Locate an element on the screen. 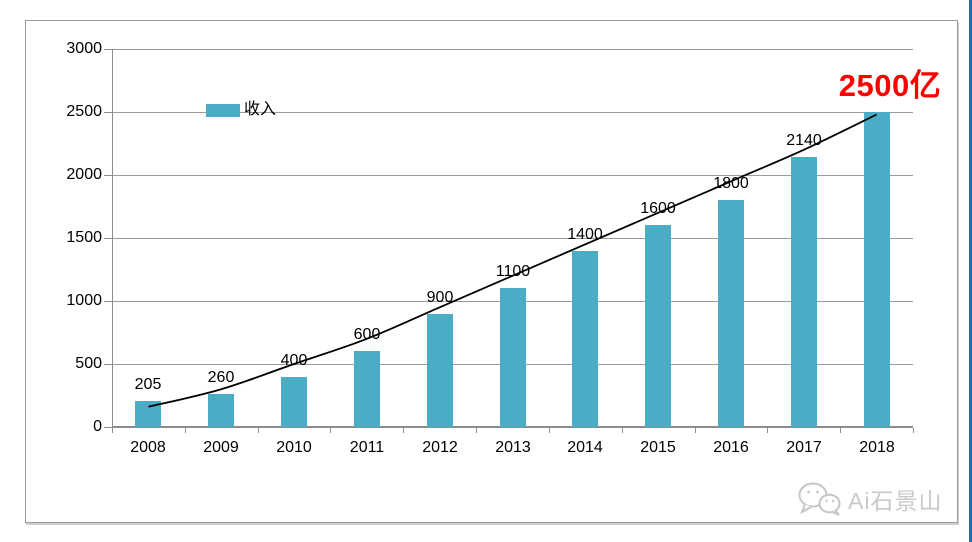  bar-value-label: 2140 is located at coordinates (804, 140).